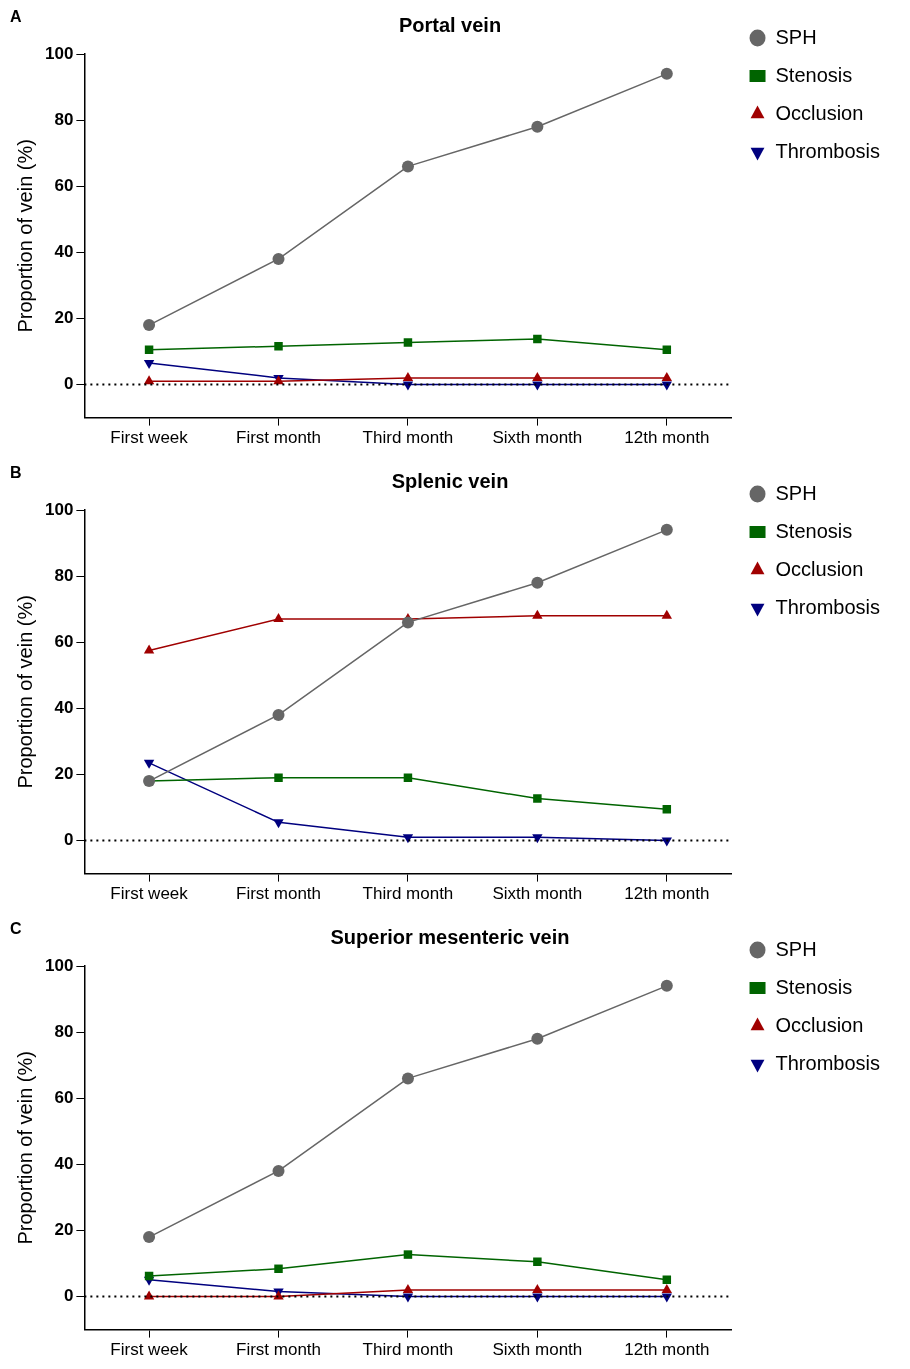 This screenshot has height=1369, width=910. Describe the element at coordinates (450, 480) in the screenshot. I see `chart-title: Splenic vein` at that location.